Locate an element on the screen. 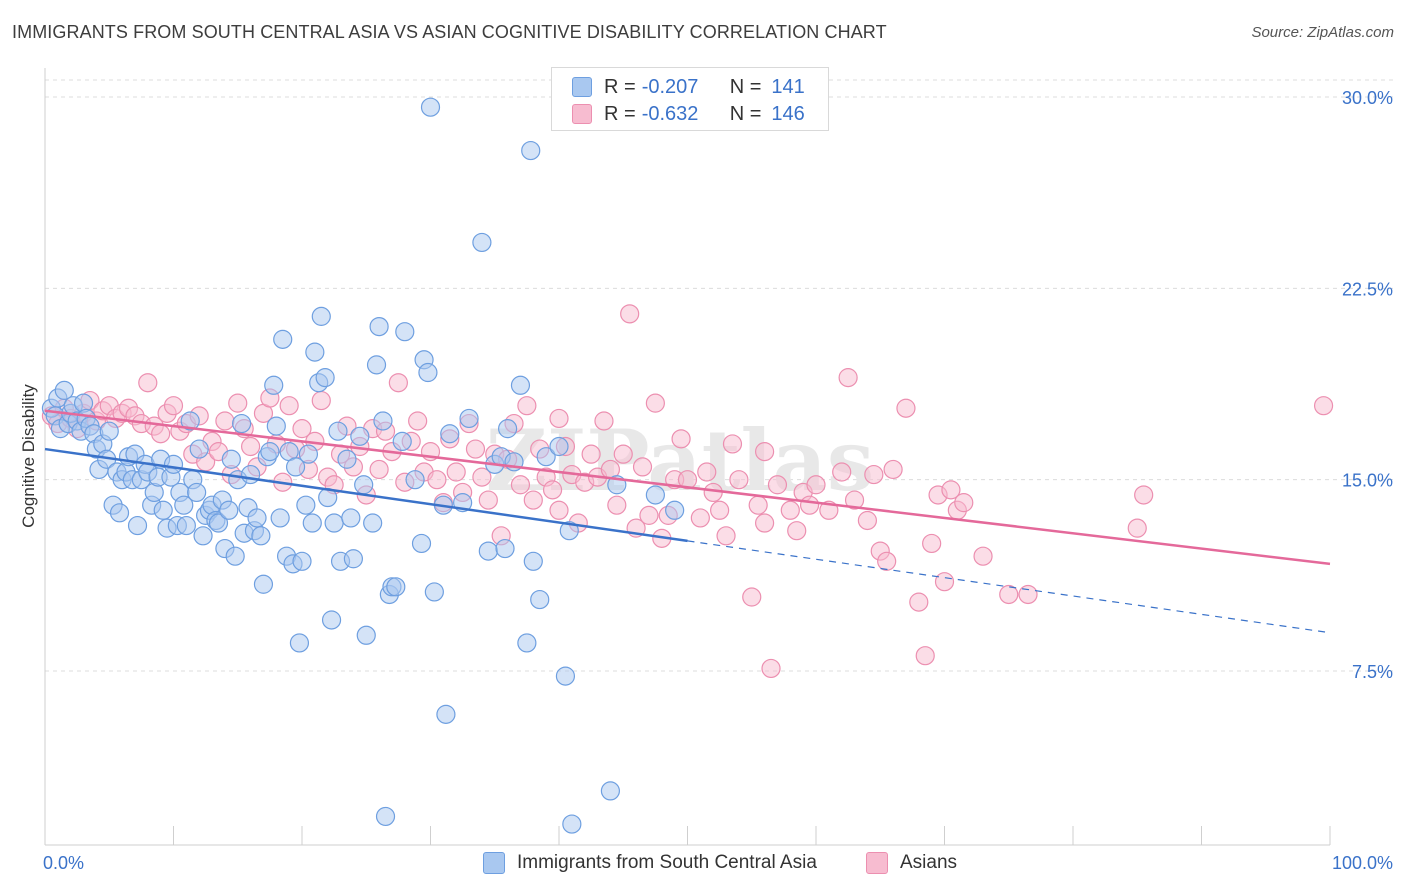  series-legend-item-asians: Asians is located at coordinates (911, 863).